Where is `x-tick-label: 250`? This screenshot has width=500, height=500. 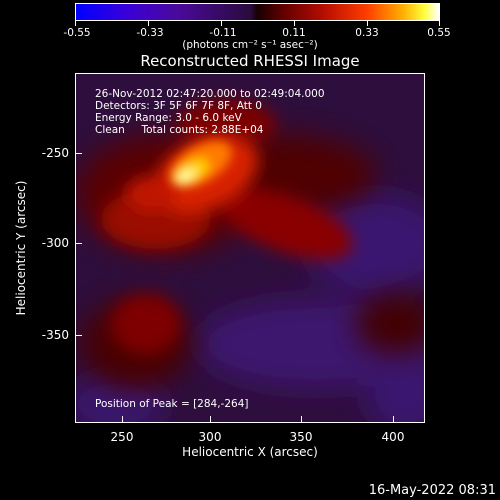 x-tick-label: 250 is located at coordinates (122, 437).